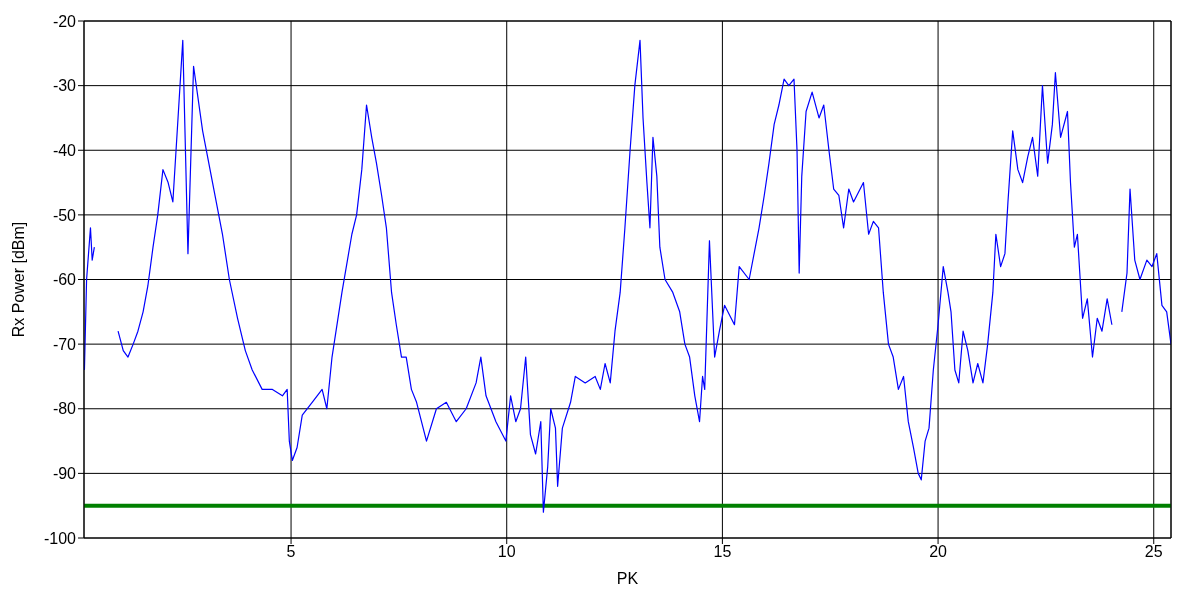 The height and width of the screenshot is (603, 1182). What do you see at coordinates (64, 215) in the screenshot?
I see `y-tick-label: -50` at bounding box center [64, 215].